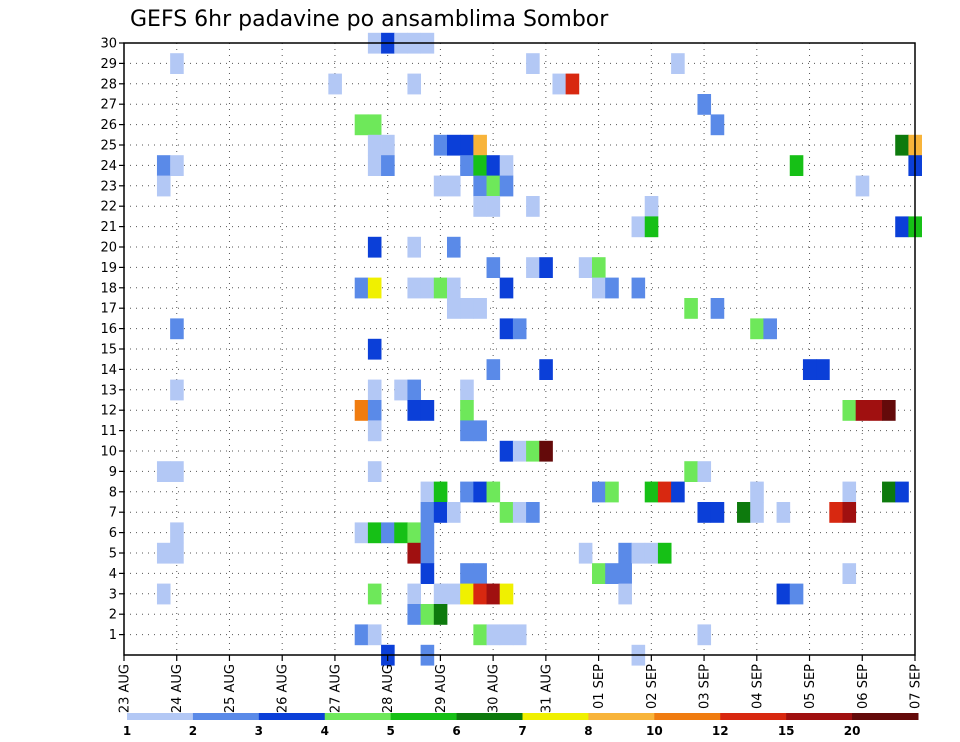 This screenshot has width=960, height=742. I want to click on y-tick-label: 26, so click(108, 125).